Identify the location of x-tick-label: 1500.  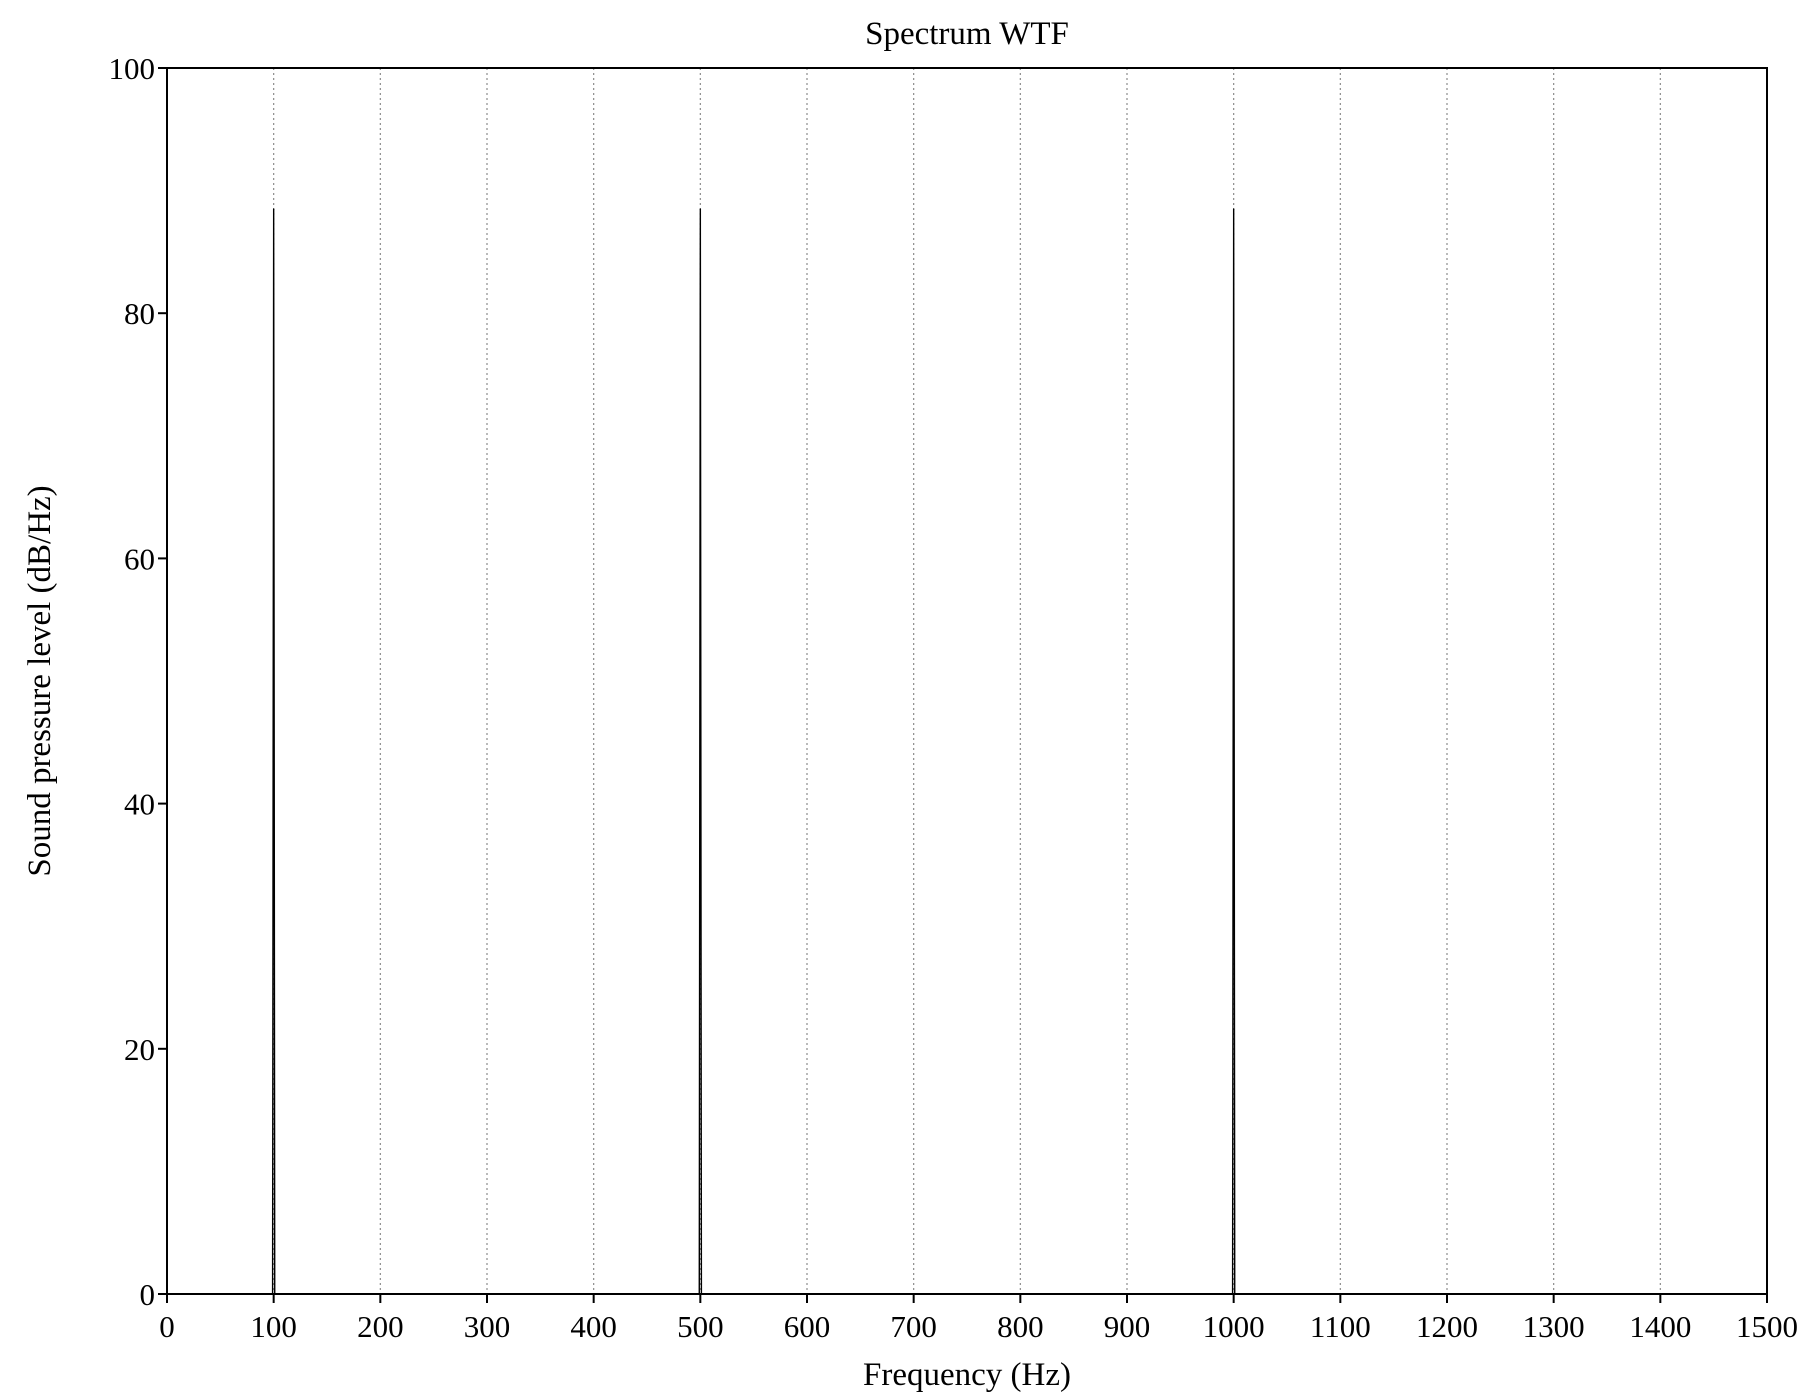
(1767, 1326).